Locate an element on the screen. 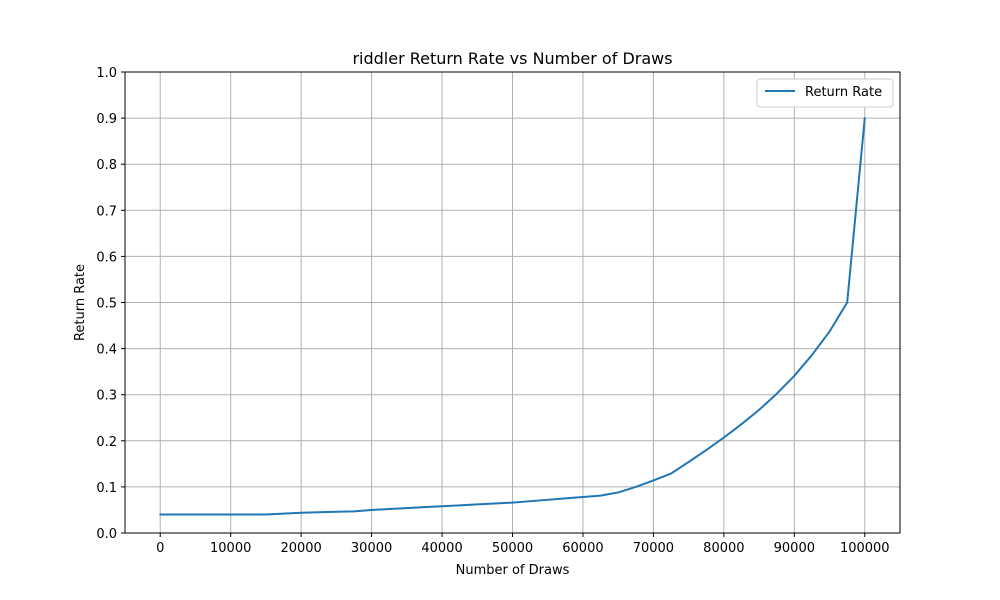 Image resolution: width=1000 pixels, height=600 pixels. y-tick-label: 0.3 is located at coordinates (106, 396).